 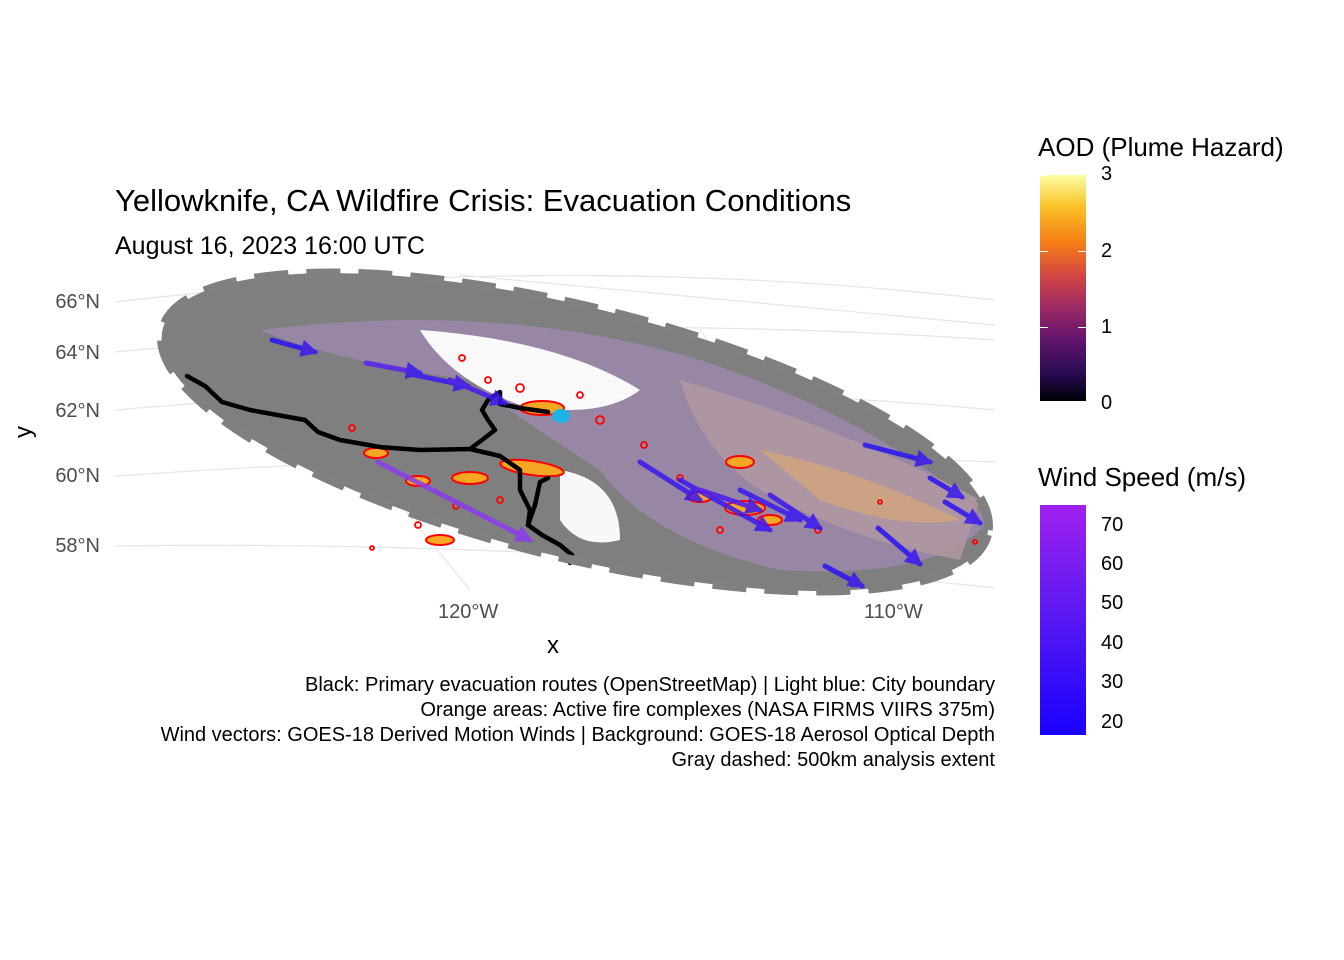 What do you see at coordinates (1112, 643) in the screenshot?
I see `wind-tick-40: 40` at bounding box center [1112, 643].